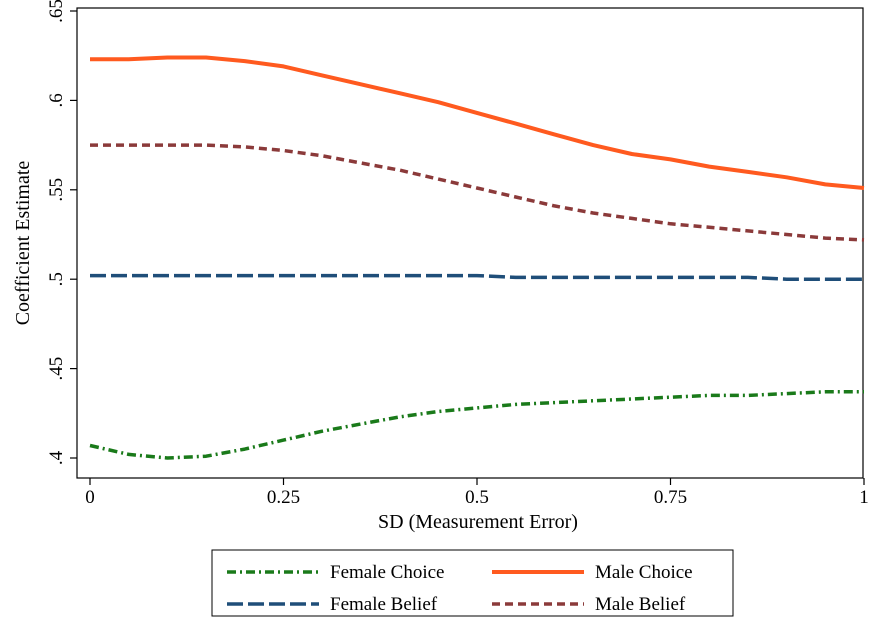 The height and width of the screenshot is (617, 873). I want to click on x-tick-label: 0, so click(90, 497).